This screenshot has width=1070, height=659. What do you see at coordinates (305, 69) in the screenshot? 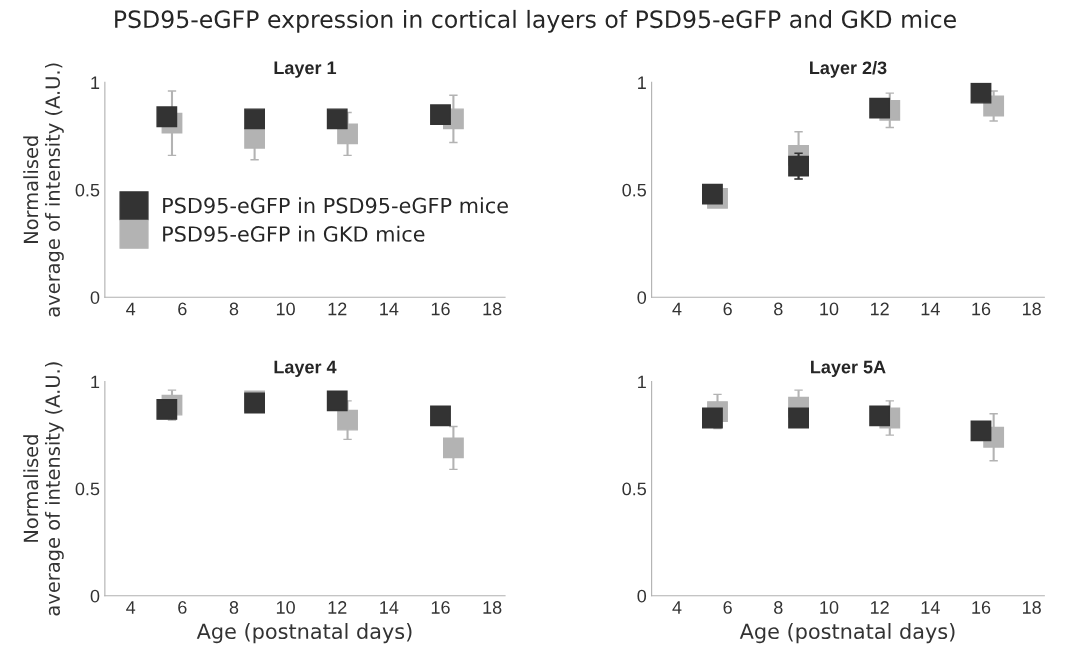
I see `chart-title: Layer 1` at bounding box center [305, 69].